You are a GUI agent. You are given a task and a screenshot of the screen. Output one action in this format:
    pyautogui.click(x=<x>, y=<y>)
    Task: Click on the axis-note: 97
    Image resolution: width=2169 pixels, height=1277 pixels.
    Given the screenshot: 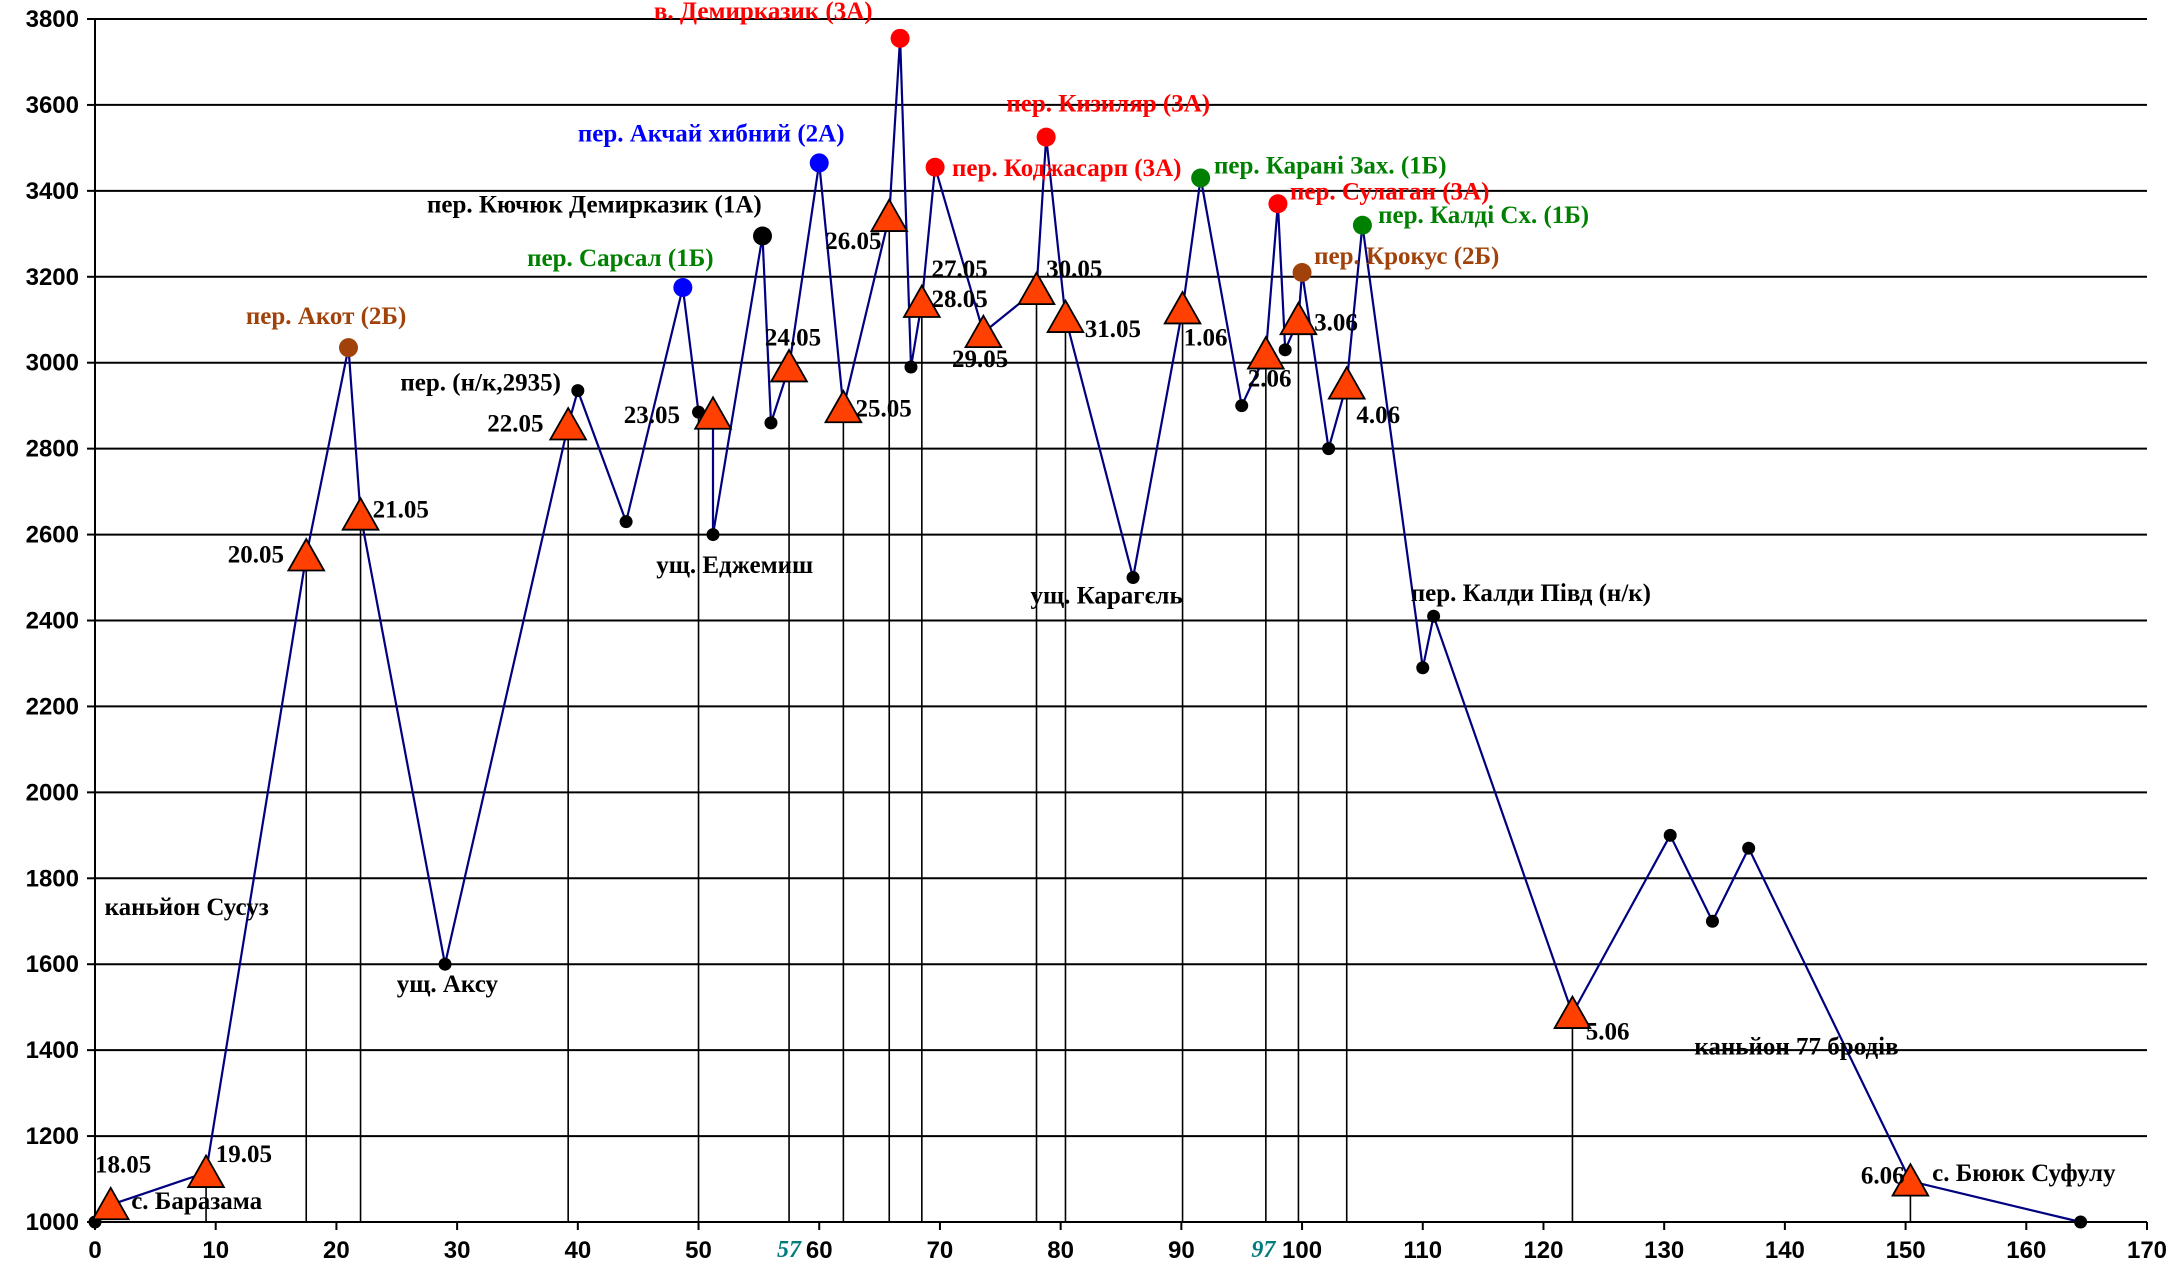 What is the action you would take?
    pyautogui.click(x=1263, y=1250)
    